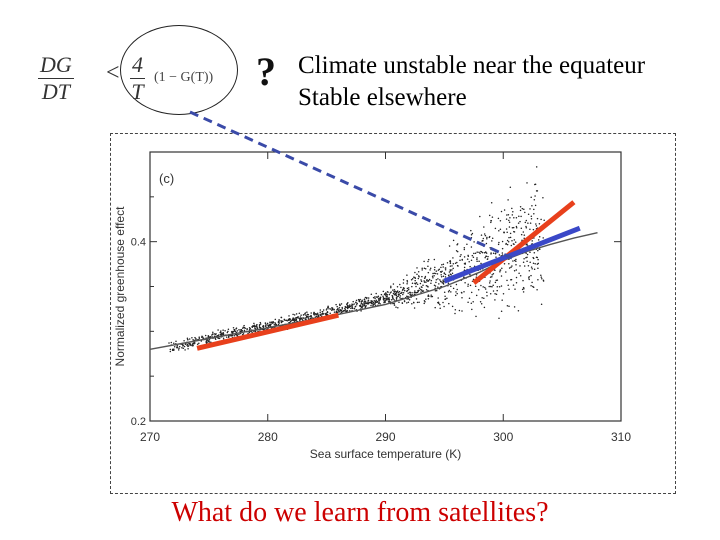 The image size is (720, 540). Describe the element at coordinates (373, 291) in the screenshot. I see `model-curve` at that location.